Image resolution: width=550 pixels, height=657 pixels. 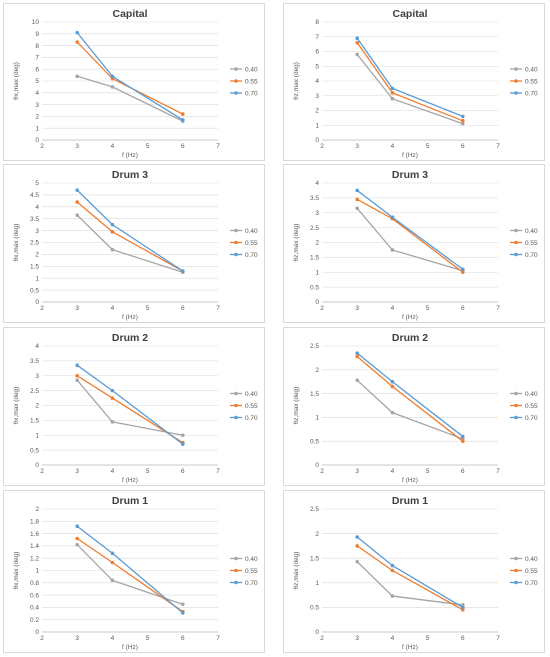 What do you see at coordinates (37, 69) in the screenshot?
I see `y-tick-label: 6` at bounding box center [37, 69].